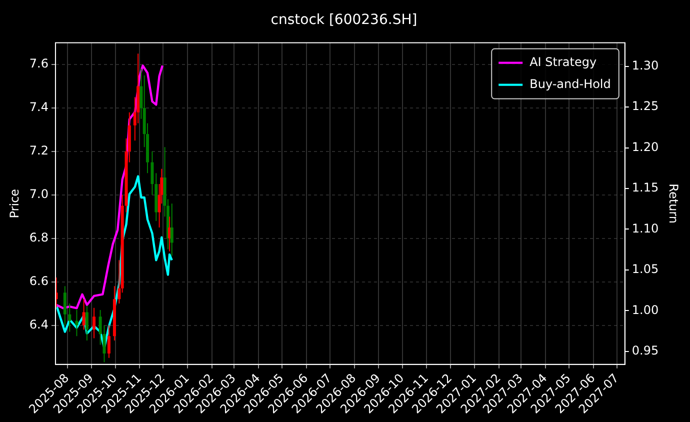  Describe the element at coordinates (645, 350) in the screenshot. I see `y2-tick-label: 0.95` at that location.